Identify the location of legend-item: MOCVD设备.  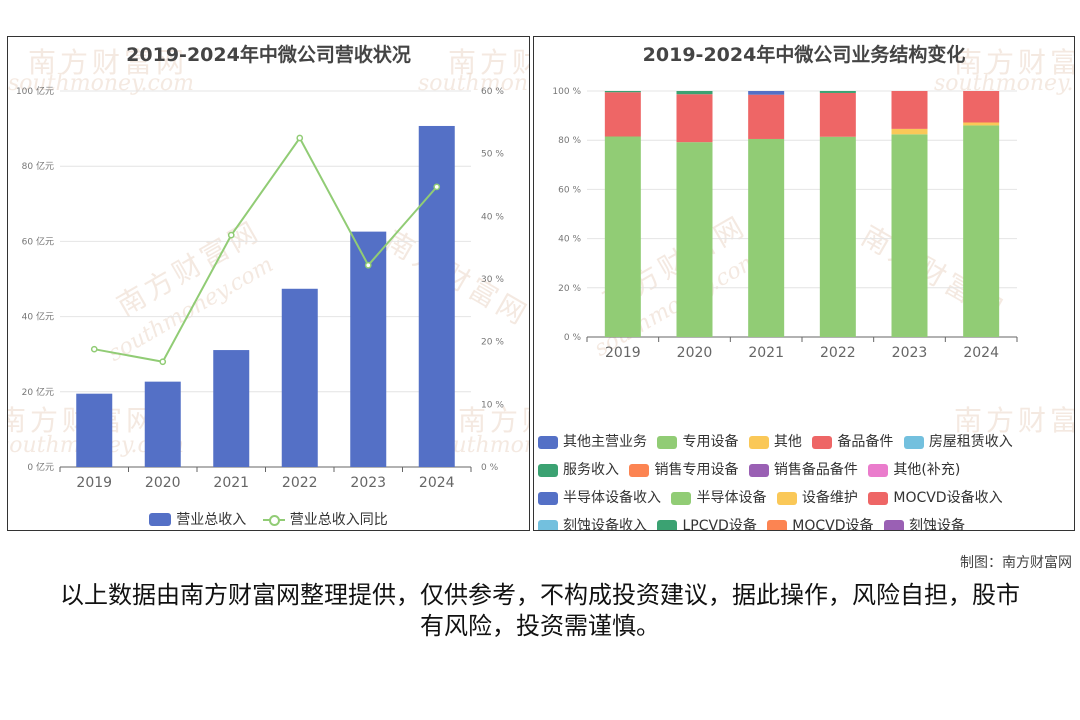
(820, 522).